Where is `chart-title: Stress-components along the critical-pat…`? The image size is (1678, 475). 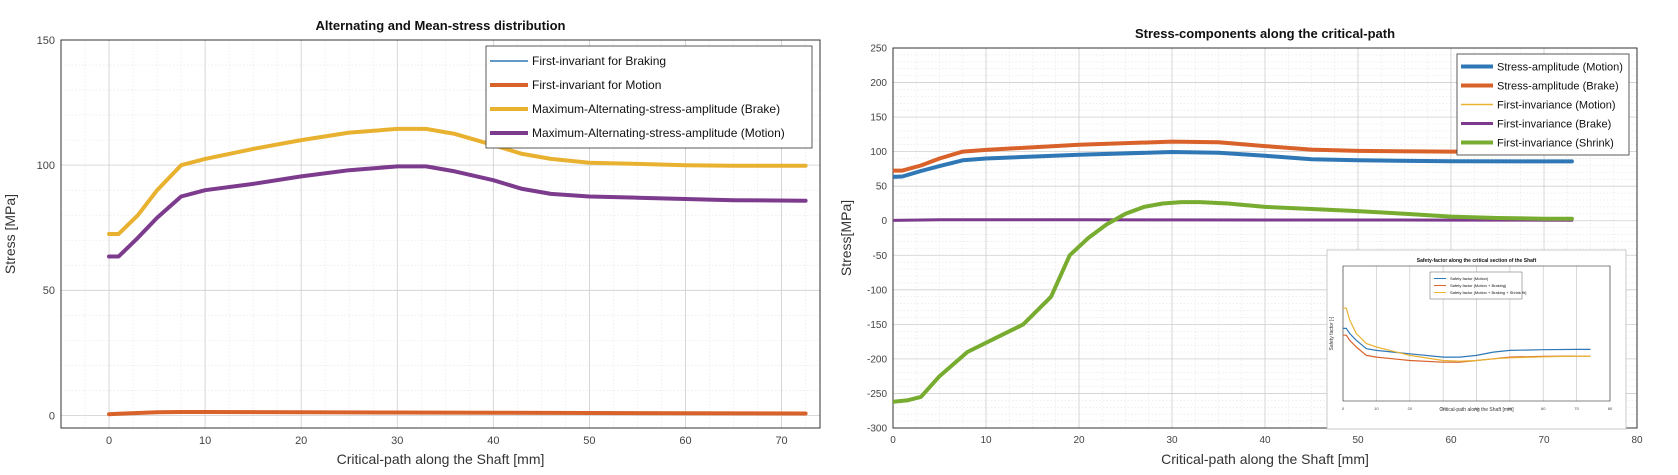 chart-title: Stress-components along the critical-pat… is located at coordinates (1265, 33).